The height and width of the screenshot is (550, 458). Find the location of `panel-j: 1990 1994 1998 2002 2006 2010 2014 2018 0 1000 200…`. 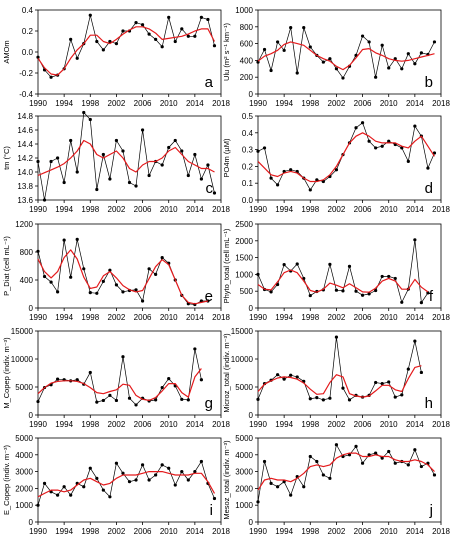

panel-j: 1990 1994 1998 2002 2006 2010 2014 2018 0 1000 200… is located at coordinates (336, 485).